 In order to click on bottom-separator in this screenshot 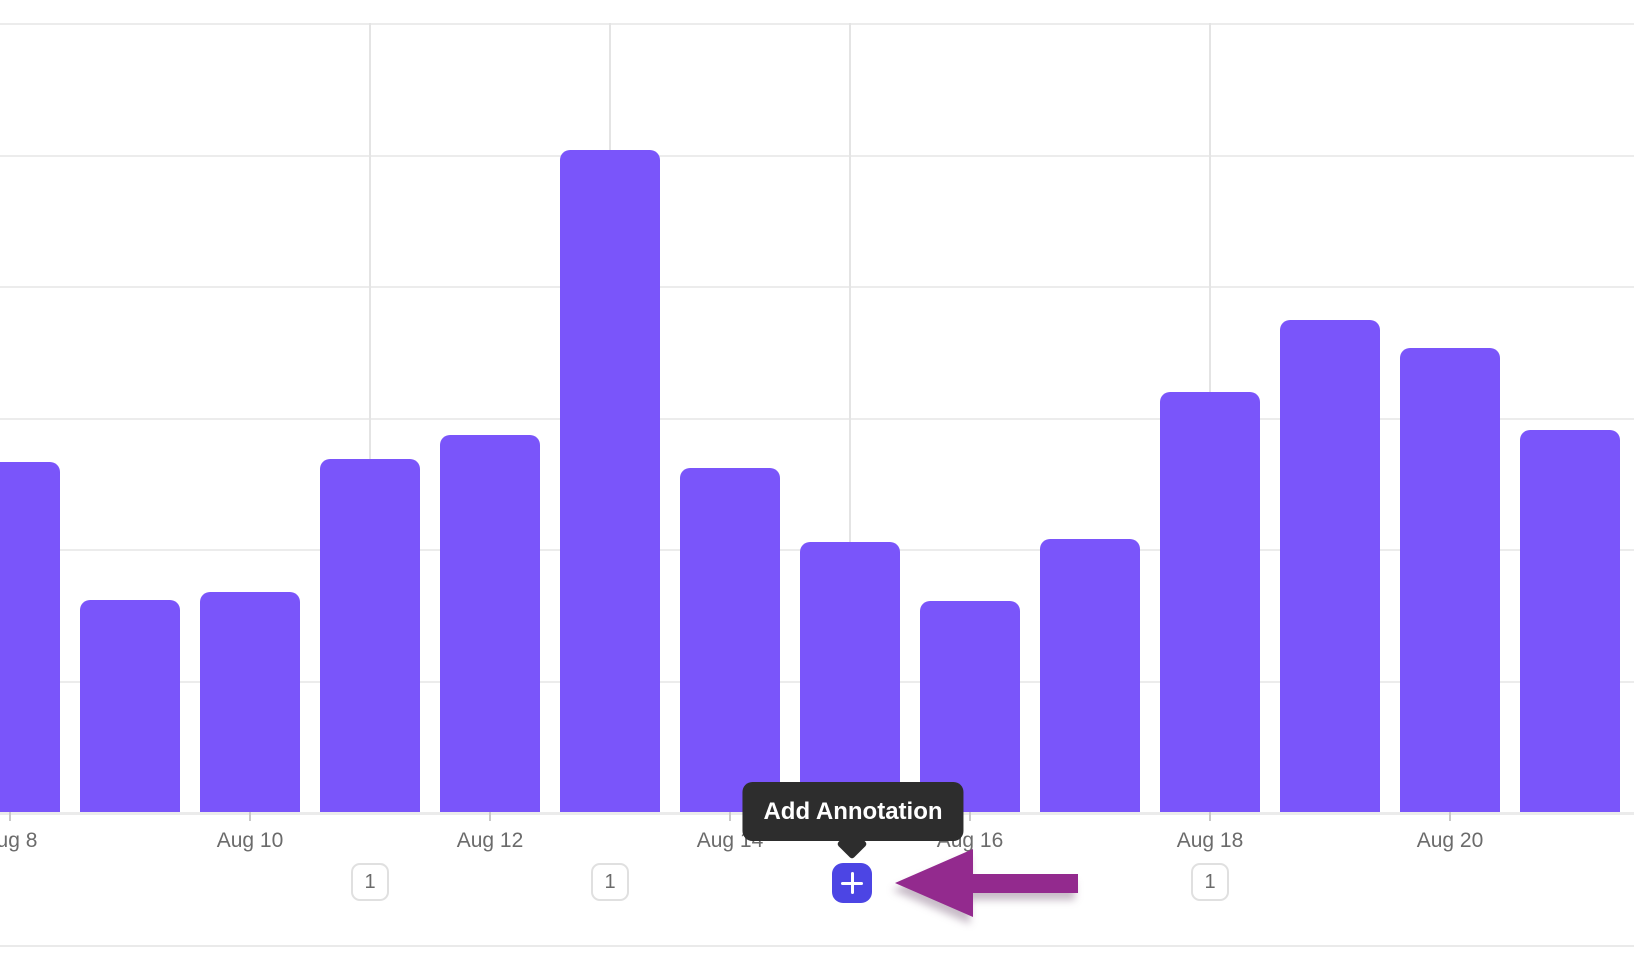, I will do `click(817, 946)`.